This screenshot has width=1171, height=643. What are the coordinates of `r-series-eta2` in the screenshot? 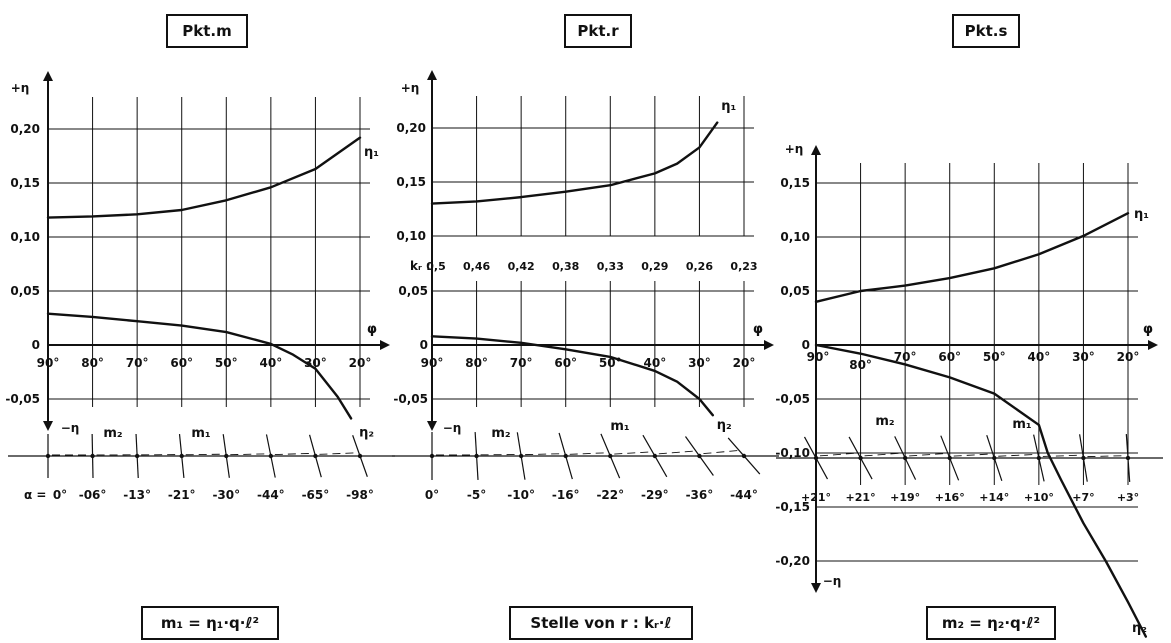 It's located at (572, 376).